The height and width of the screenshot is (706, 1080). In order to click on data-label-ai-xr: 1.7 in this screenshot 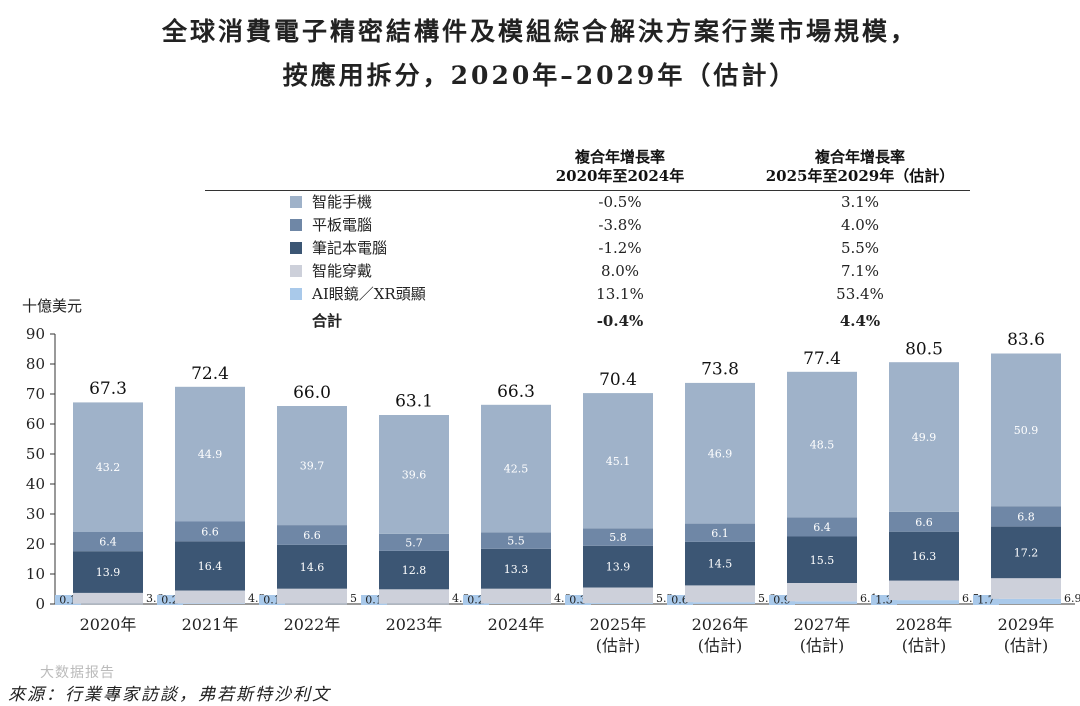, I will do `click(986, 600)`.